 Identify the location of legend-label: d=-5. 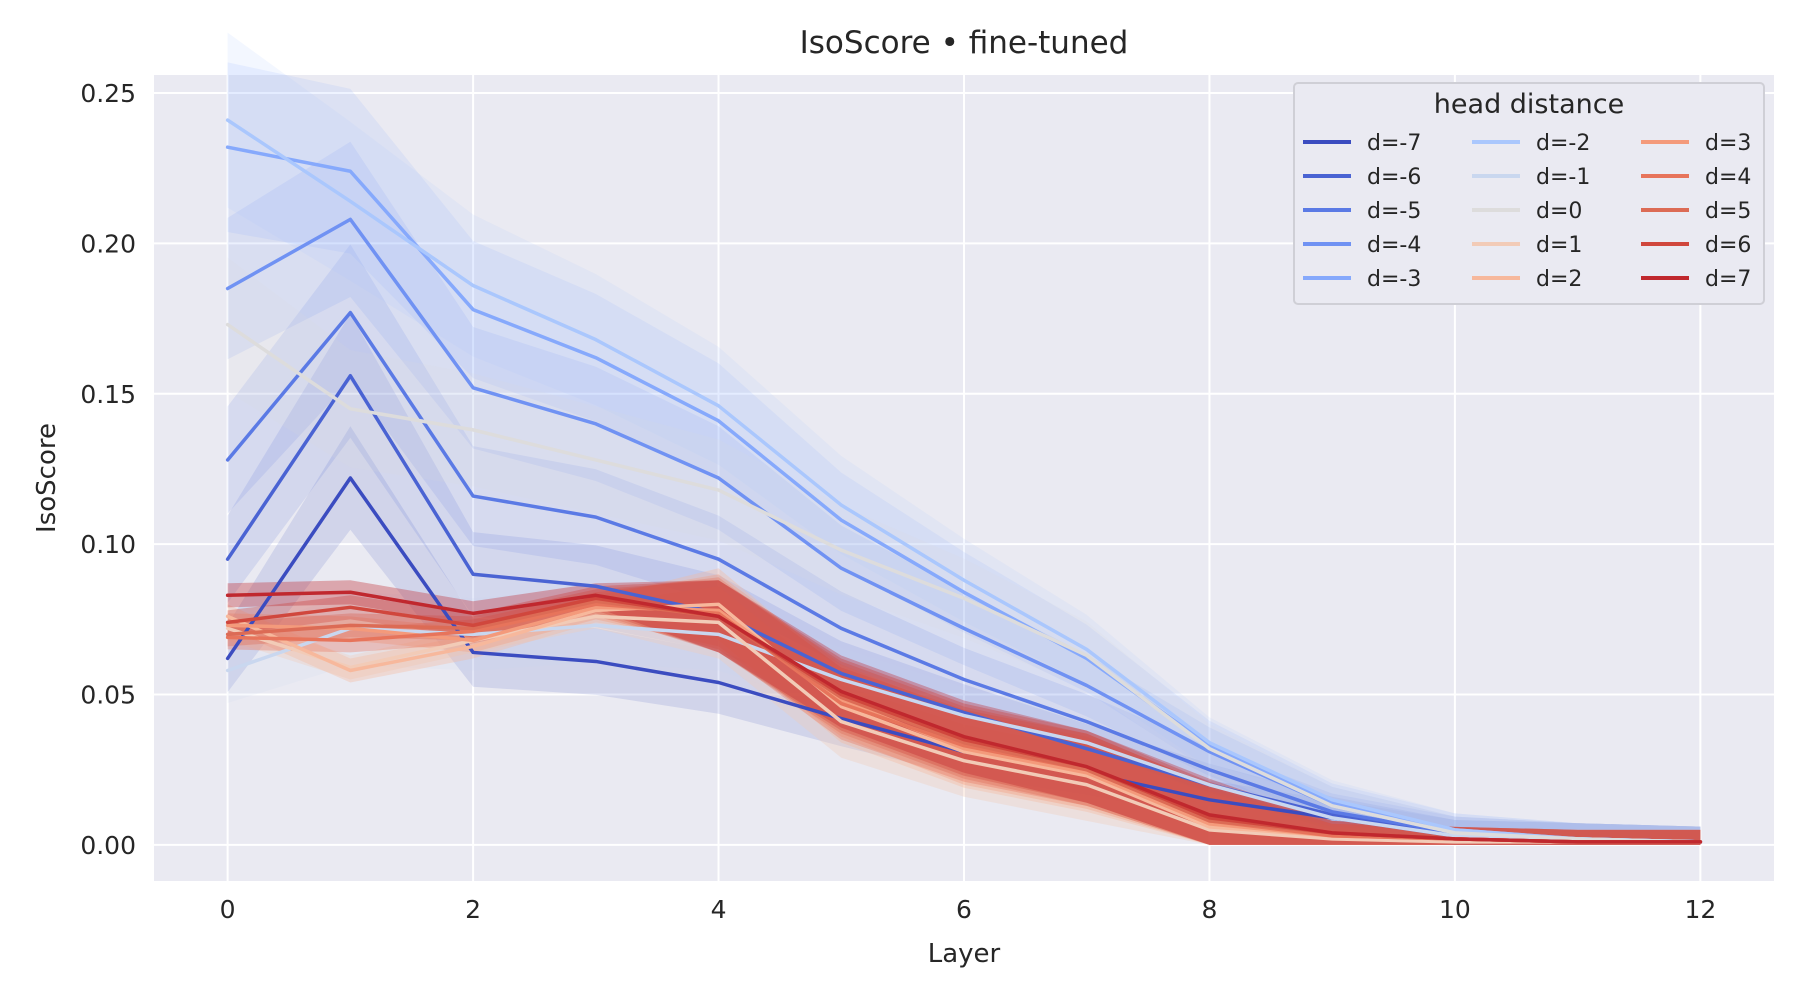
(1394, 211).